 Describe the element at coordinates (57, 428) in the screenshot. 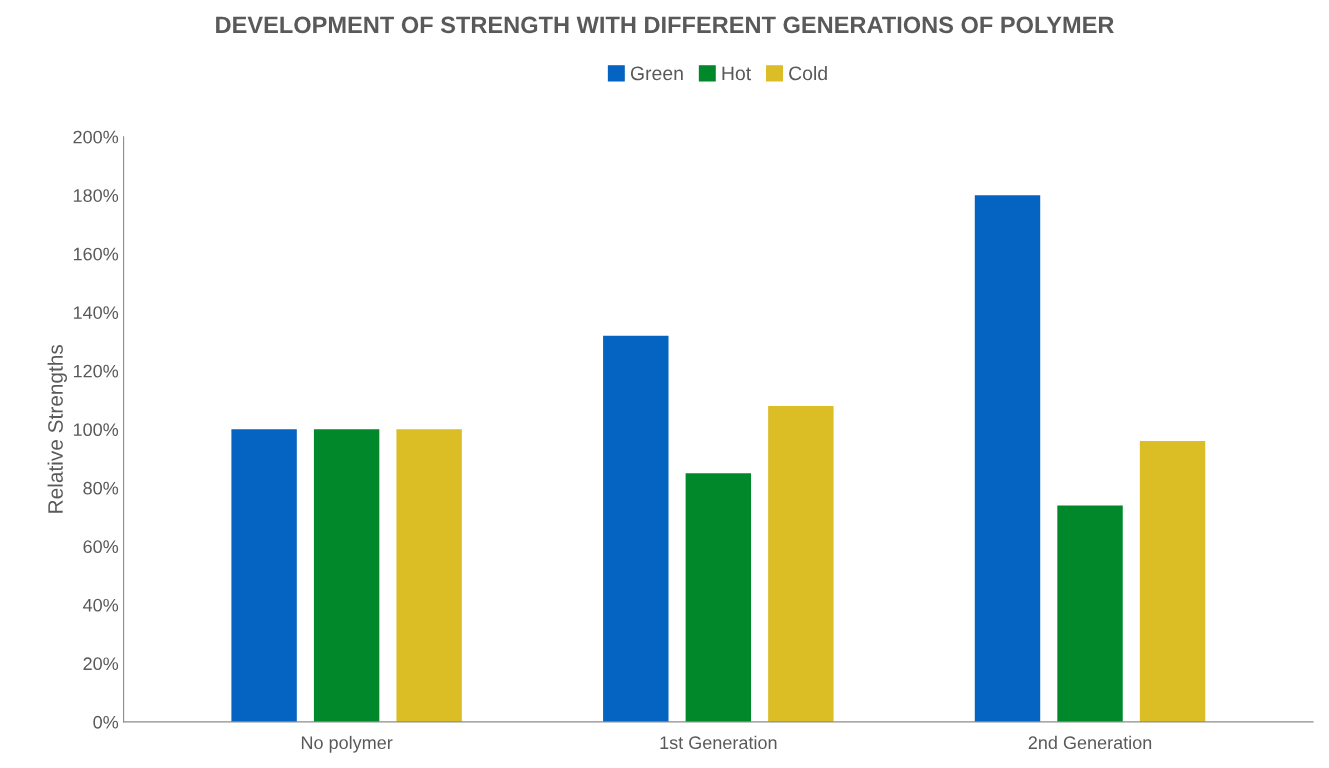

I see `y-axis-title: Relative Strengths` at that location.